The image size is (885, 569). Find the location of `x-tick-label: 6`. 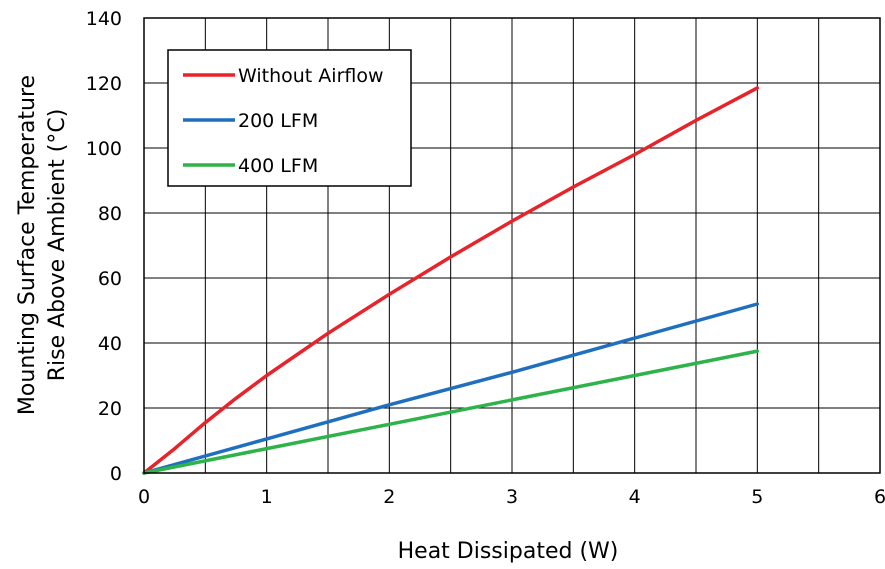

x-tick-label: 6 is located at coordinates (879, 497).